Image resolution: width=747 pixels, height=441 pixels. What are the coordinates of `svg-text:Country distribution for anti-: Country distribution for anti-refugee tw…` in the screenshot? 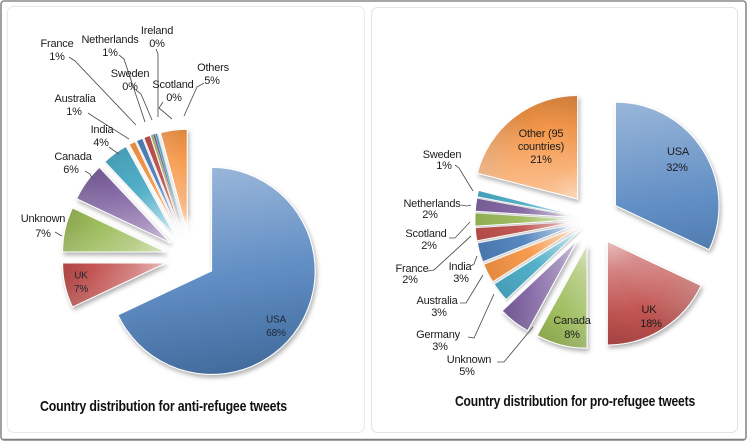 It's located at (163, 406).